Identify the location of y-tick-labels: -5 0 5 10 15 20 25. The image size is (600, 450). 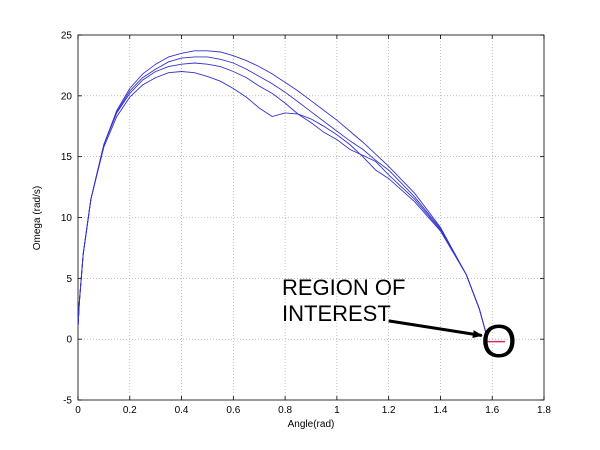
(67, 219).